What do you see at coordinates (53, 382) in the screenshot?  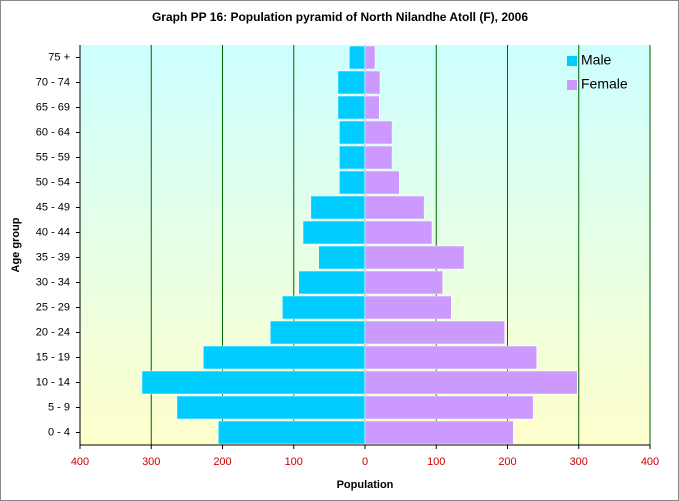 I see `y-tick-label: 10 - 14` at bounding box center [53, 382].